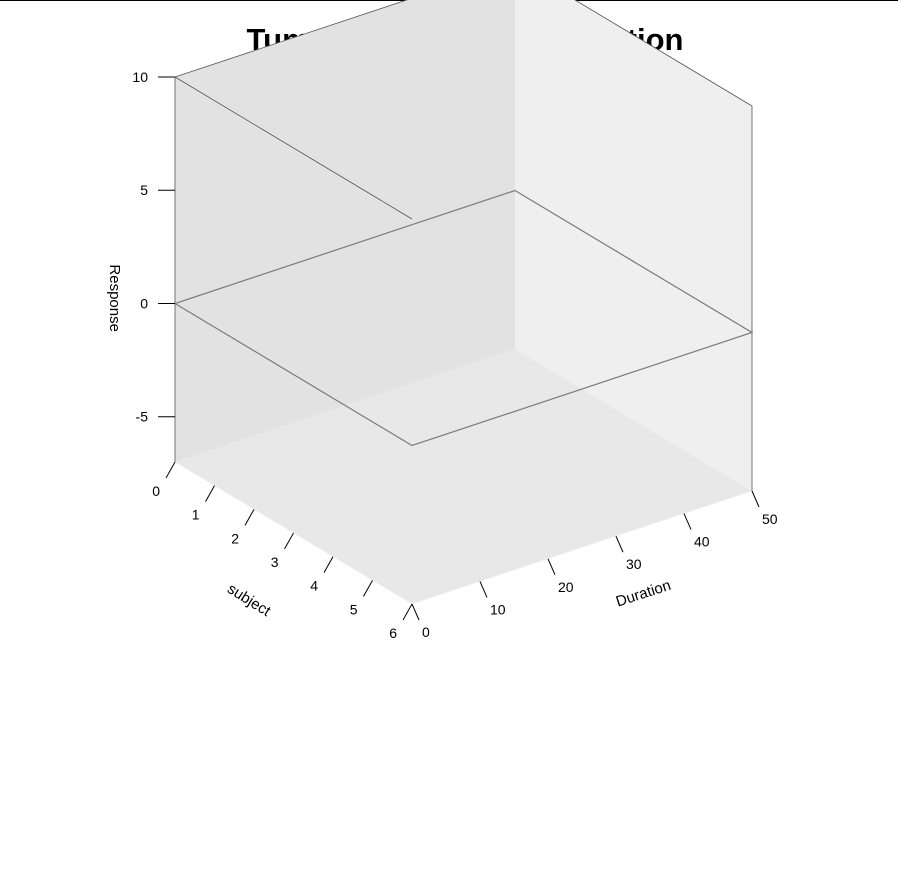 This screenshot has height=878, width=898. What do you see at coordinates (196, 515) in the screenshot?
I see `y-tick-label: 1` at bounding box center [196, 515].